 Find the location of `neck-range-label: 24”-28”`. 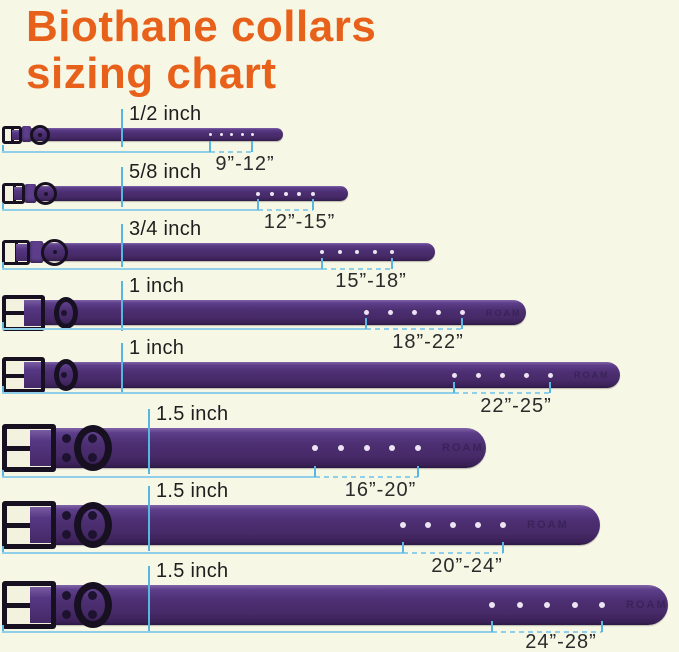

neck-range-label: 24”-28” is located at coordinates (561, 641).